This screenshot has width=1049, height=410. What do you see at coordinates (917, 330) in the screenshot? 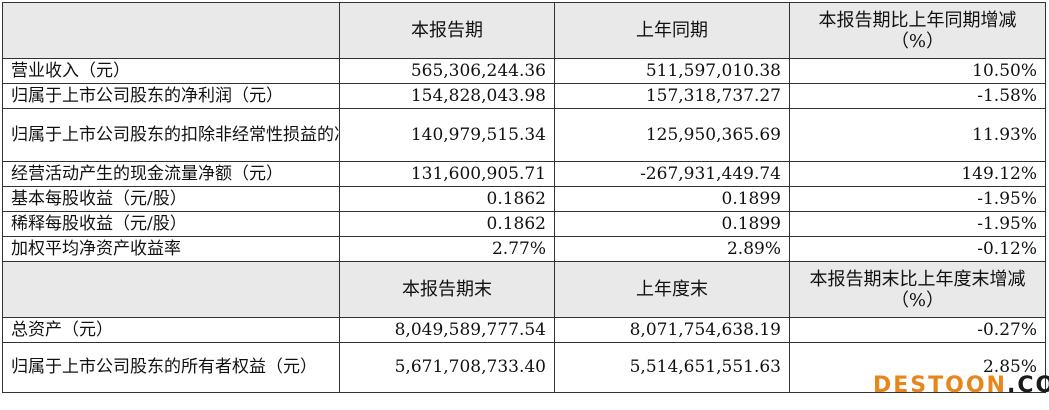
I see `row-change: -0.27%` at bounding box center [917, 330].